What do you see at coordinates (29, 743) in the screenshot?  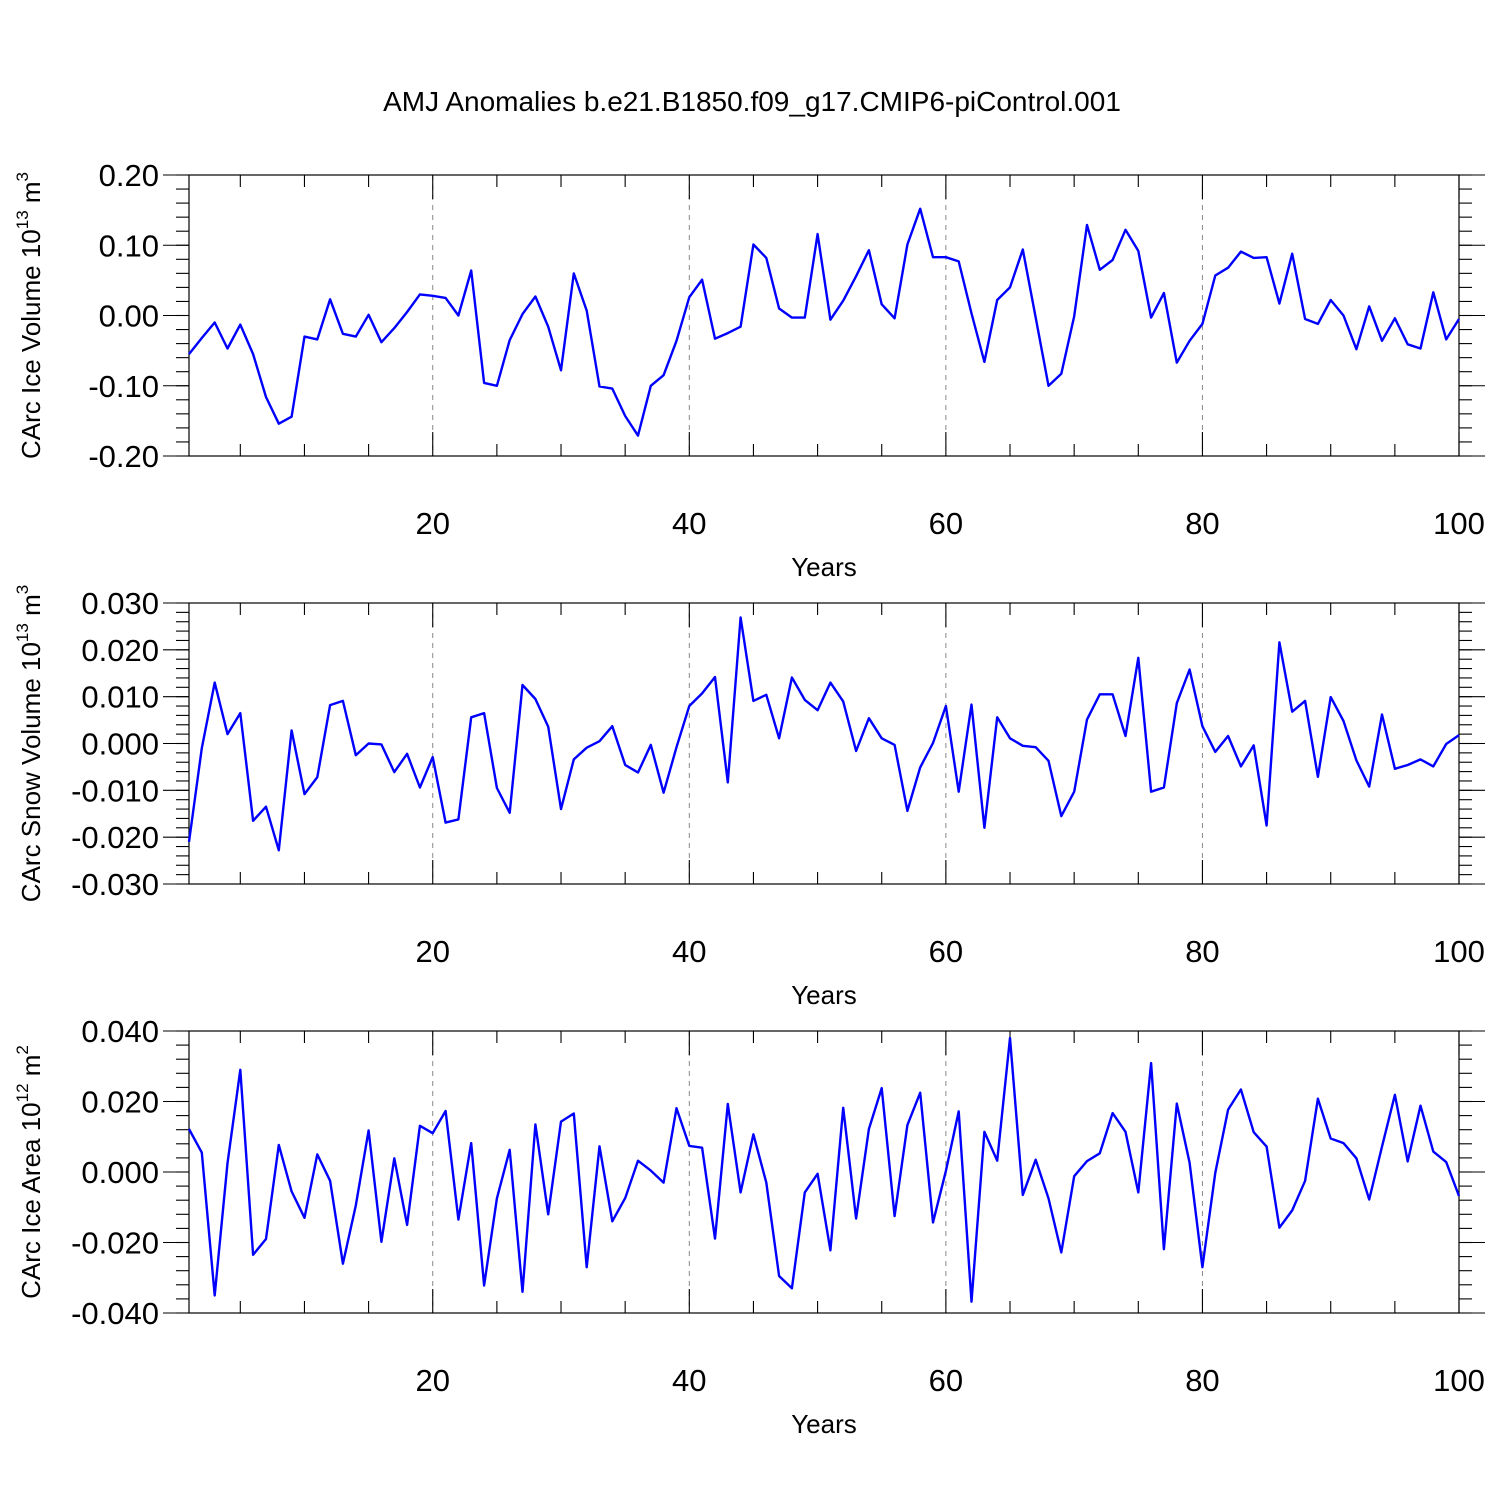 I see `y-axis-title: CArc Snow Volume 1013 m3` at bounding box center [29, 743].